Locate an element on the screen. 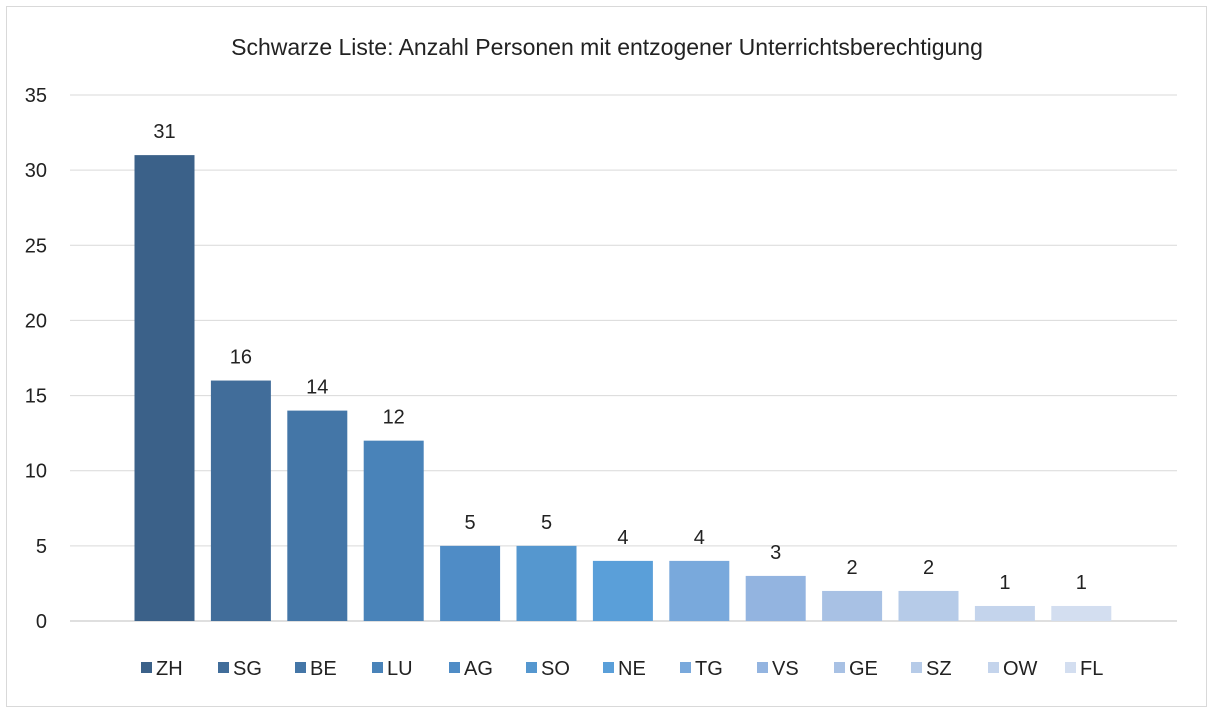  legend-label: GE is located at coordinates (863, 669).